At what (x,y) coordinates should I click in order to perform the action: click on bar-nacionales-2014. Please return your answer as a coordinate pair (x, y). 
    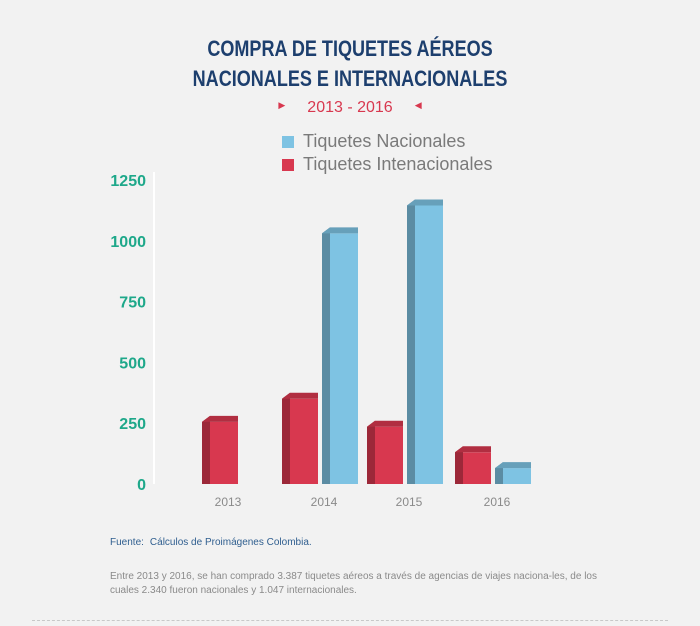
    Looking at the image, I should click on (344, 358).